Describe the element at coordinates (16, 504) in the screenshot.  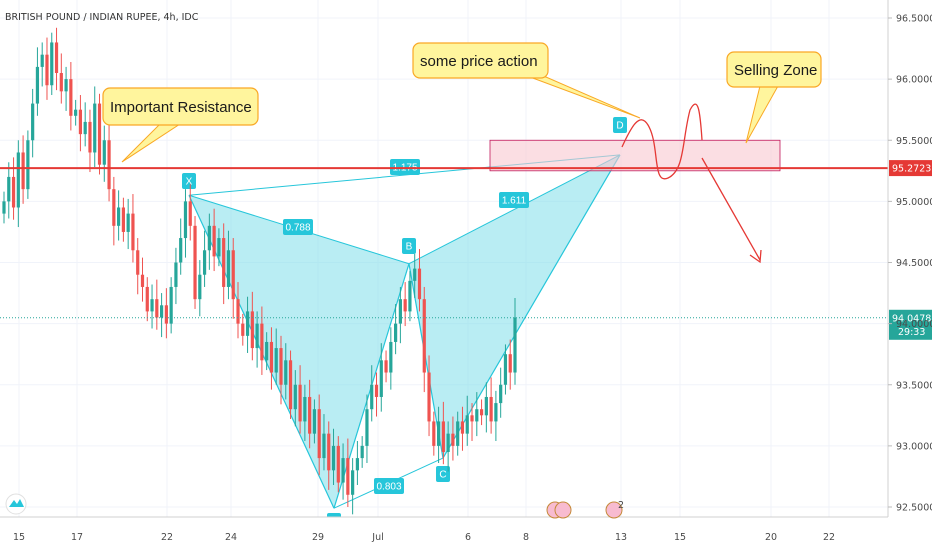
I see `tradingview-logo` at that location.